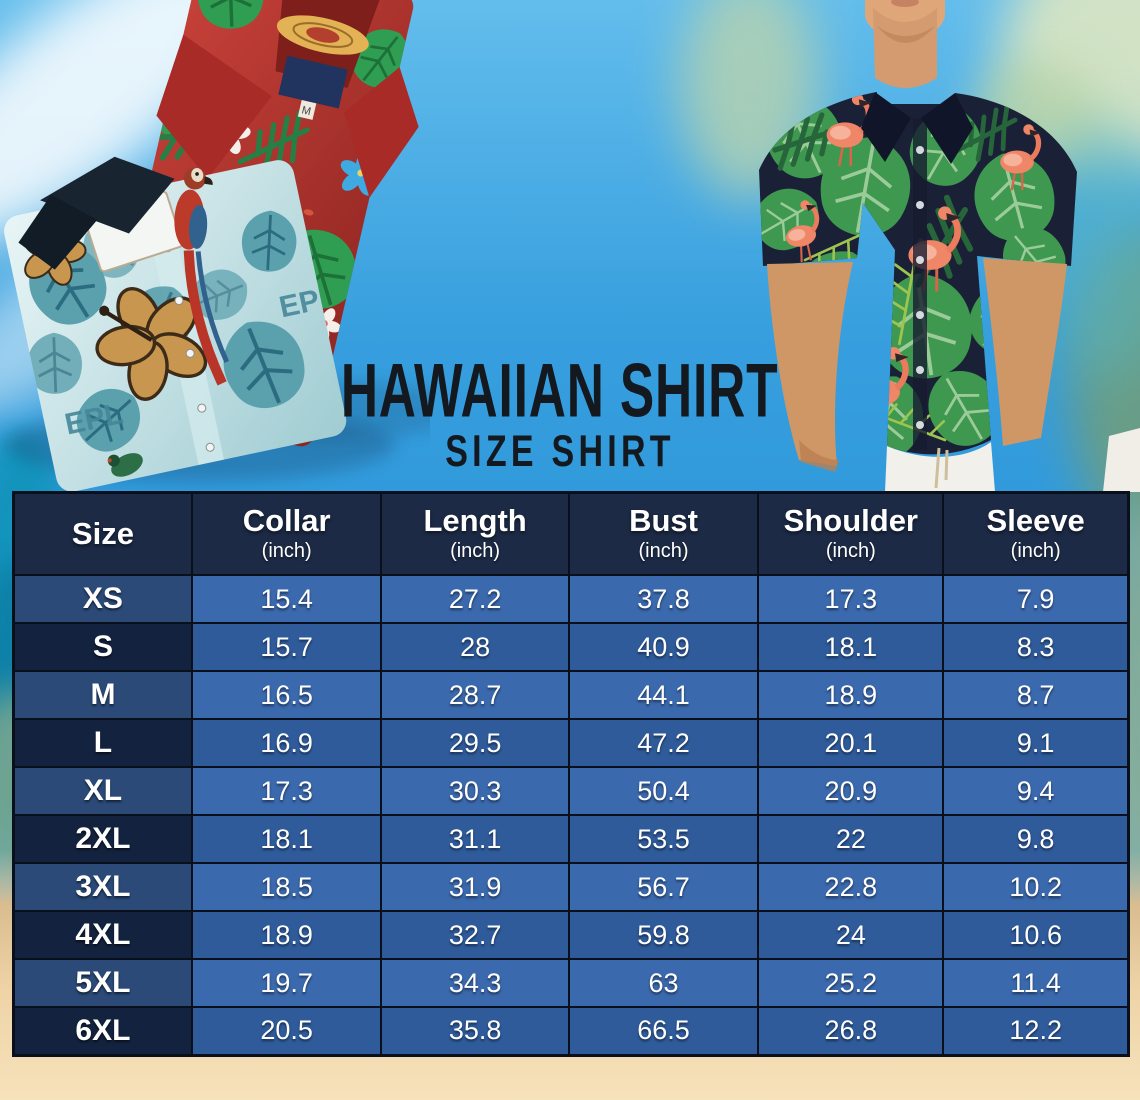 The image size is (1140, 1100). Describe the element at coordinates (663, 695) in the screenshot. I see `measurement-cell: 44.1` at that location.